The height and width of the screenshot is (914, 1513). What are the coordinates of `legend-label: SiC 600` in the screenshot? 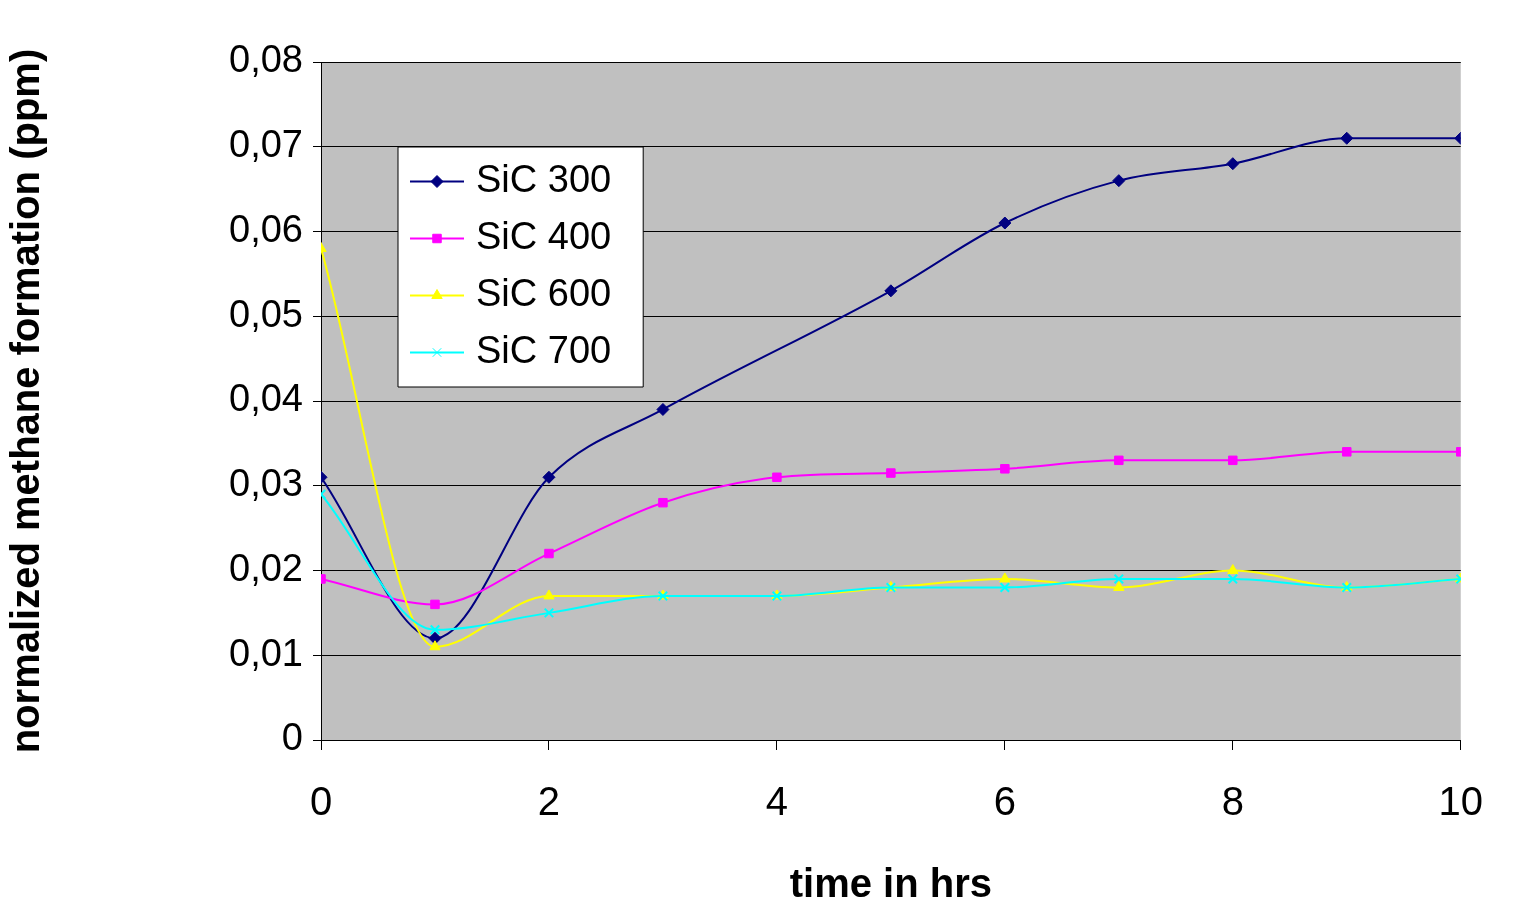 It's located at (544, 292).